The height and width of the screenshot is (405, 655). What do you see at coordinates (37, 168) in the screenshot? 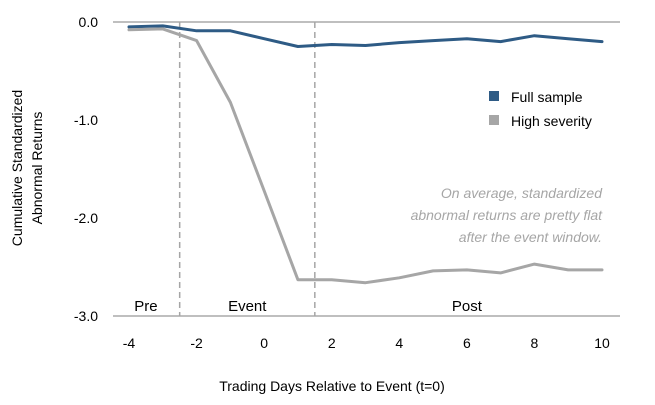
I see `y-axis-title-line-2: Abnormal Returns` at bounding box center [37, 168].